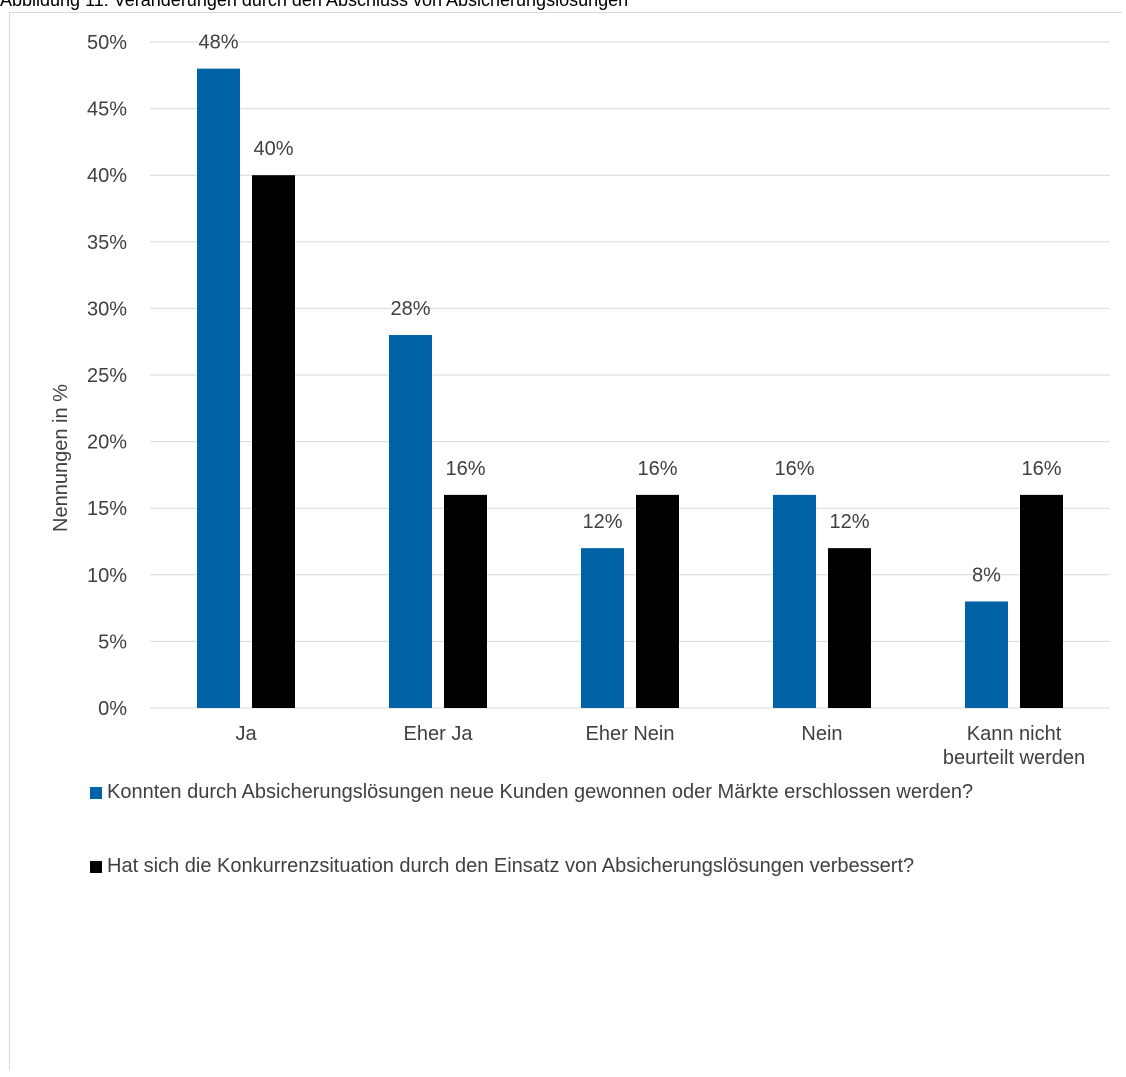 This screenshot has height=1077, width=1126. I want to click on data-label-series-2: 40%, so click(273, 149).